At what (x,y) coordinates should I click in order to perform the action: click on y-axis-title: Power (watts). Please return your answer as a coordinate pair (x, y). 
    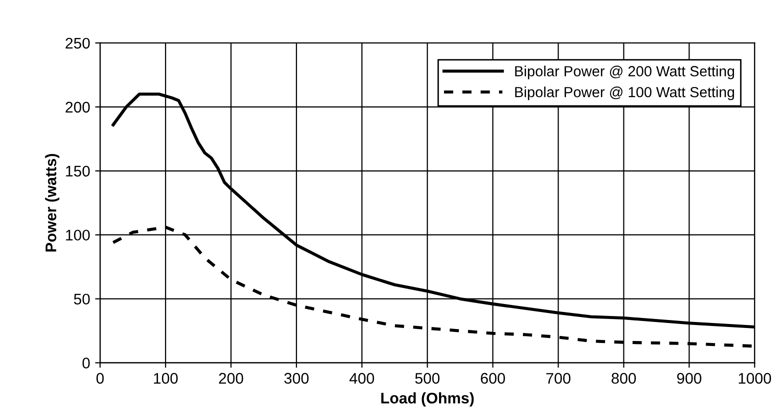
    Looking at the image, I should click on (52, 203).